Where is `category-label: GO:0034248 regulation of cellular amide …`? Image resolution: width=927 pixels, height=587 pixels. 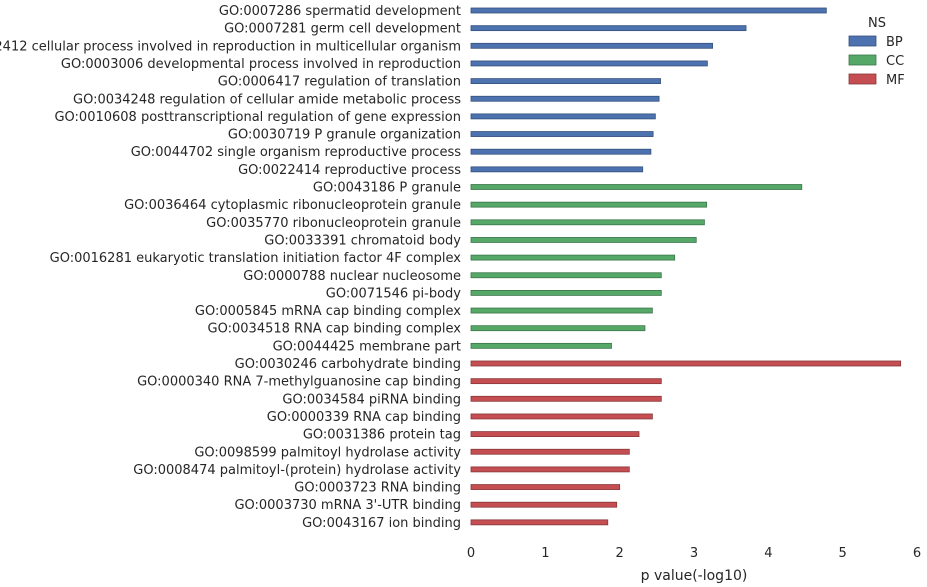 category-label: GO:0034248 regulation of cellular amide … is located at coordinates (267, 99).